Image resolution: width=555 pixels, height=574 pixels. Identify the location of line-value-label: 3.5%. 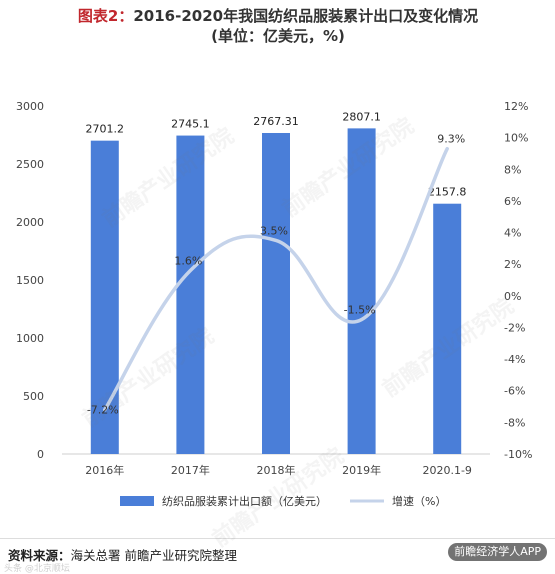
(274, 230).